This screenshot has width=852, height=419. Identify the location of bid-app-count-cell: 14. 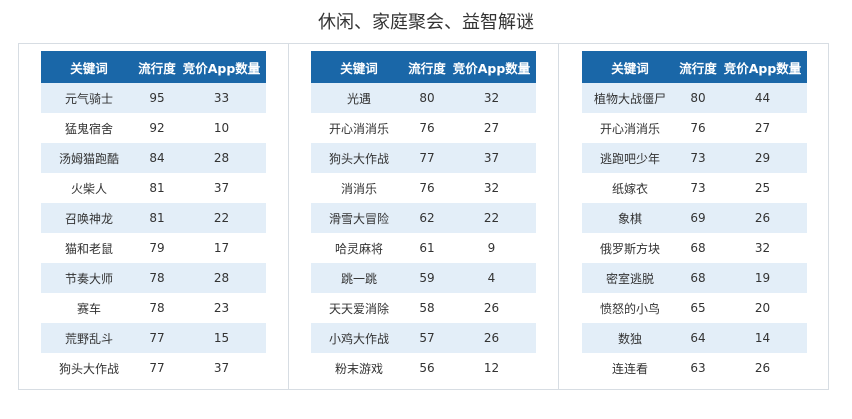
(762, 338).